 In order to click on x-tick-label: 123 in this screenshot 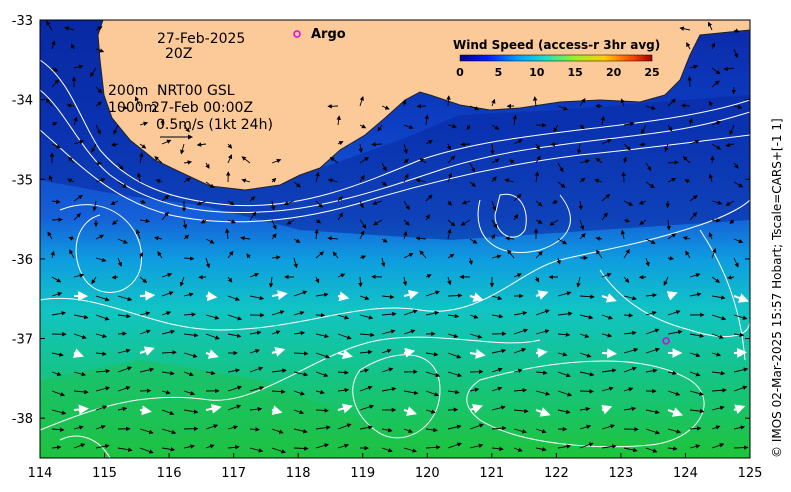, I will do `click(620, 473)`.